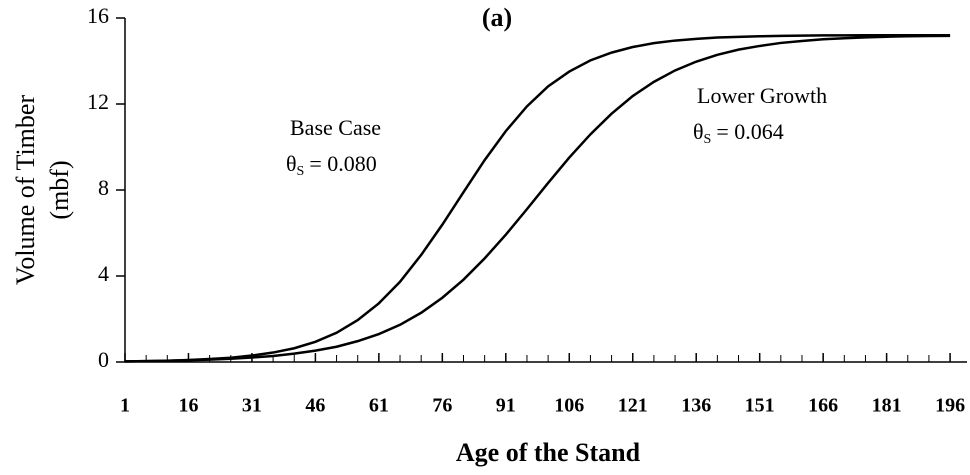 This screenshot has width=970, height=475. I want to click on y-axis-label: (mbf), so click(59, 189).